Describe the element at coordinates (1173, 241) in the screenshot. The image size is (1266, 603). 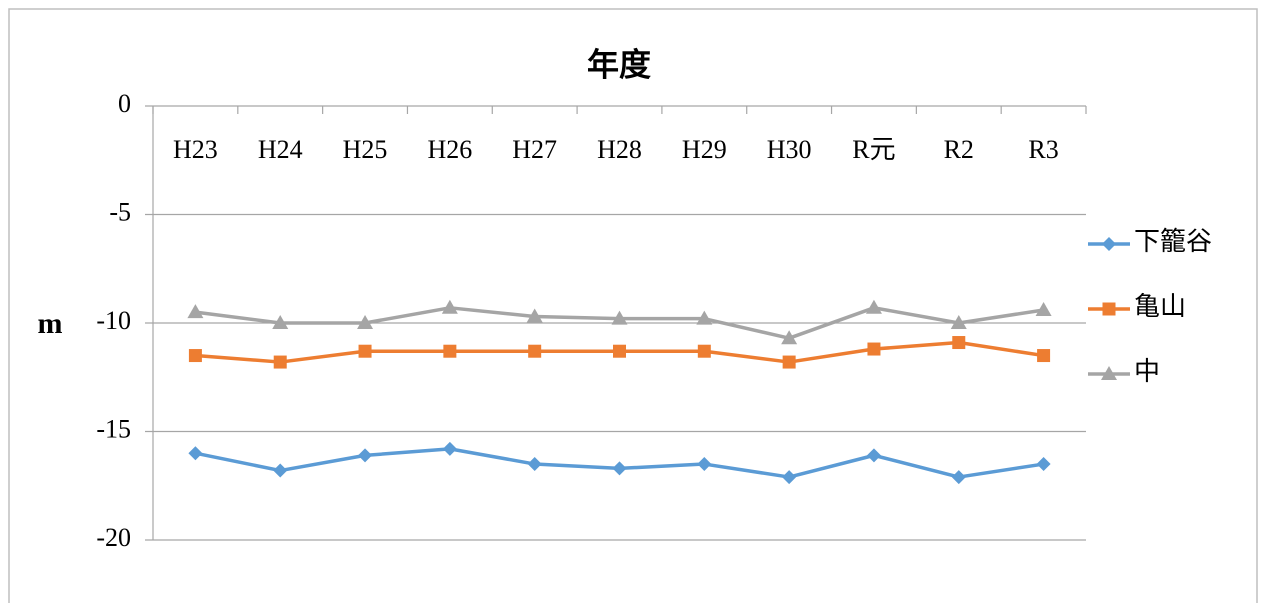
I see `legend-label: 下籠谷` at that location.